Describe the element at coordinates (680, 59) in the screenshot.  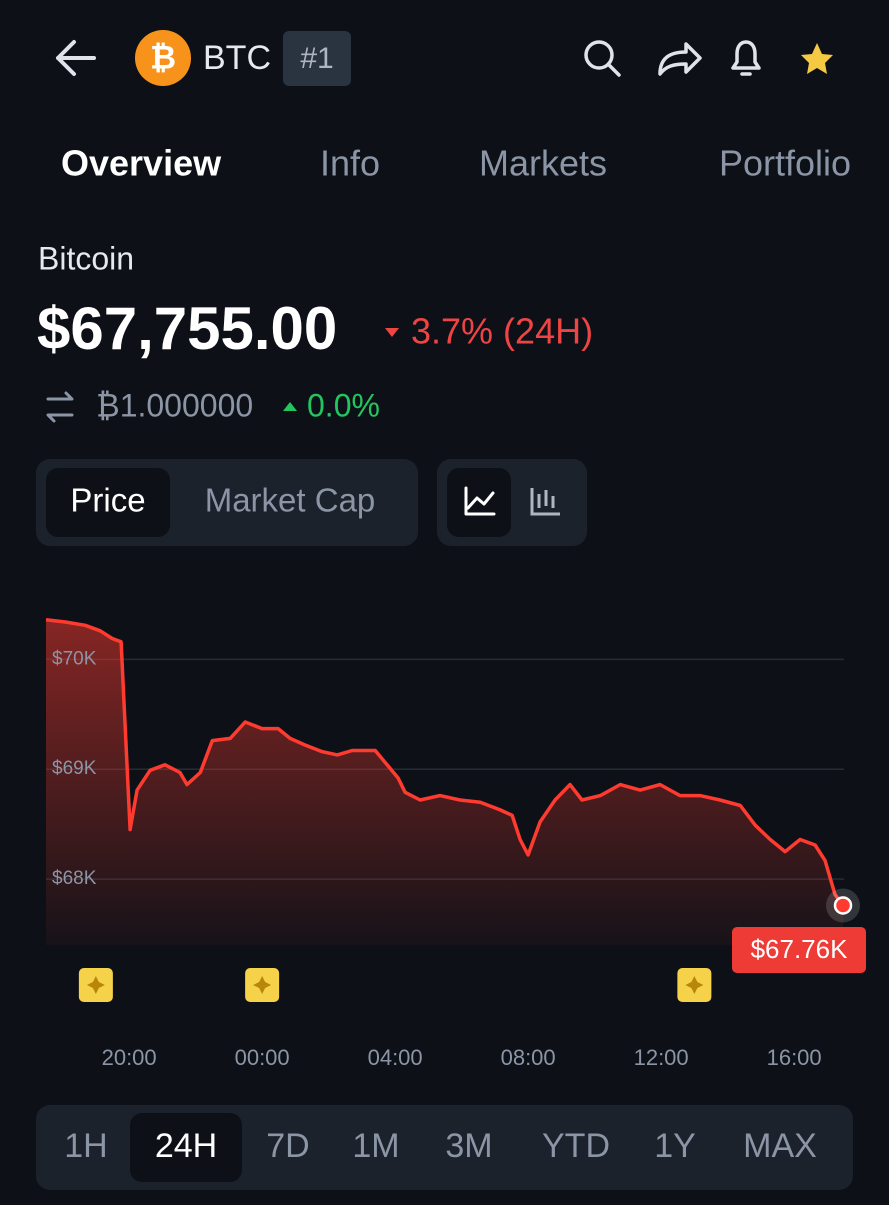
I see `share-button` at that location.